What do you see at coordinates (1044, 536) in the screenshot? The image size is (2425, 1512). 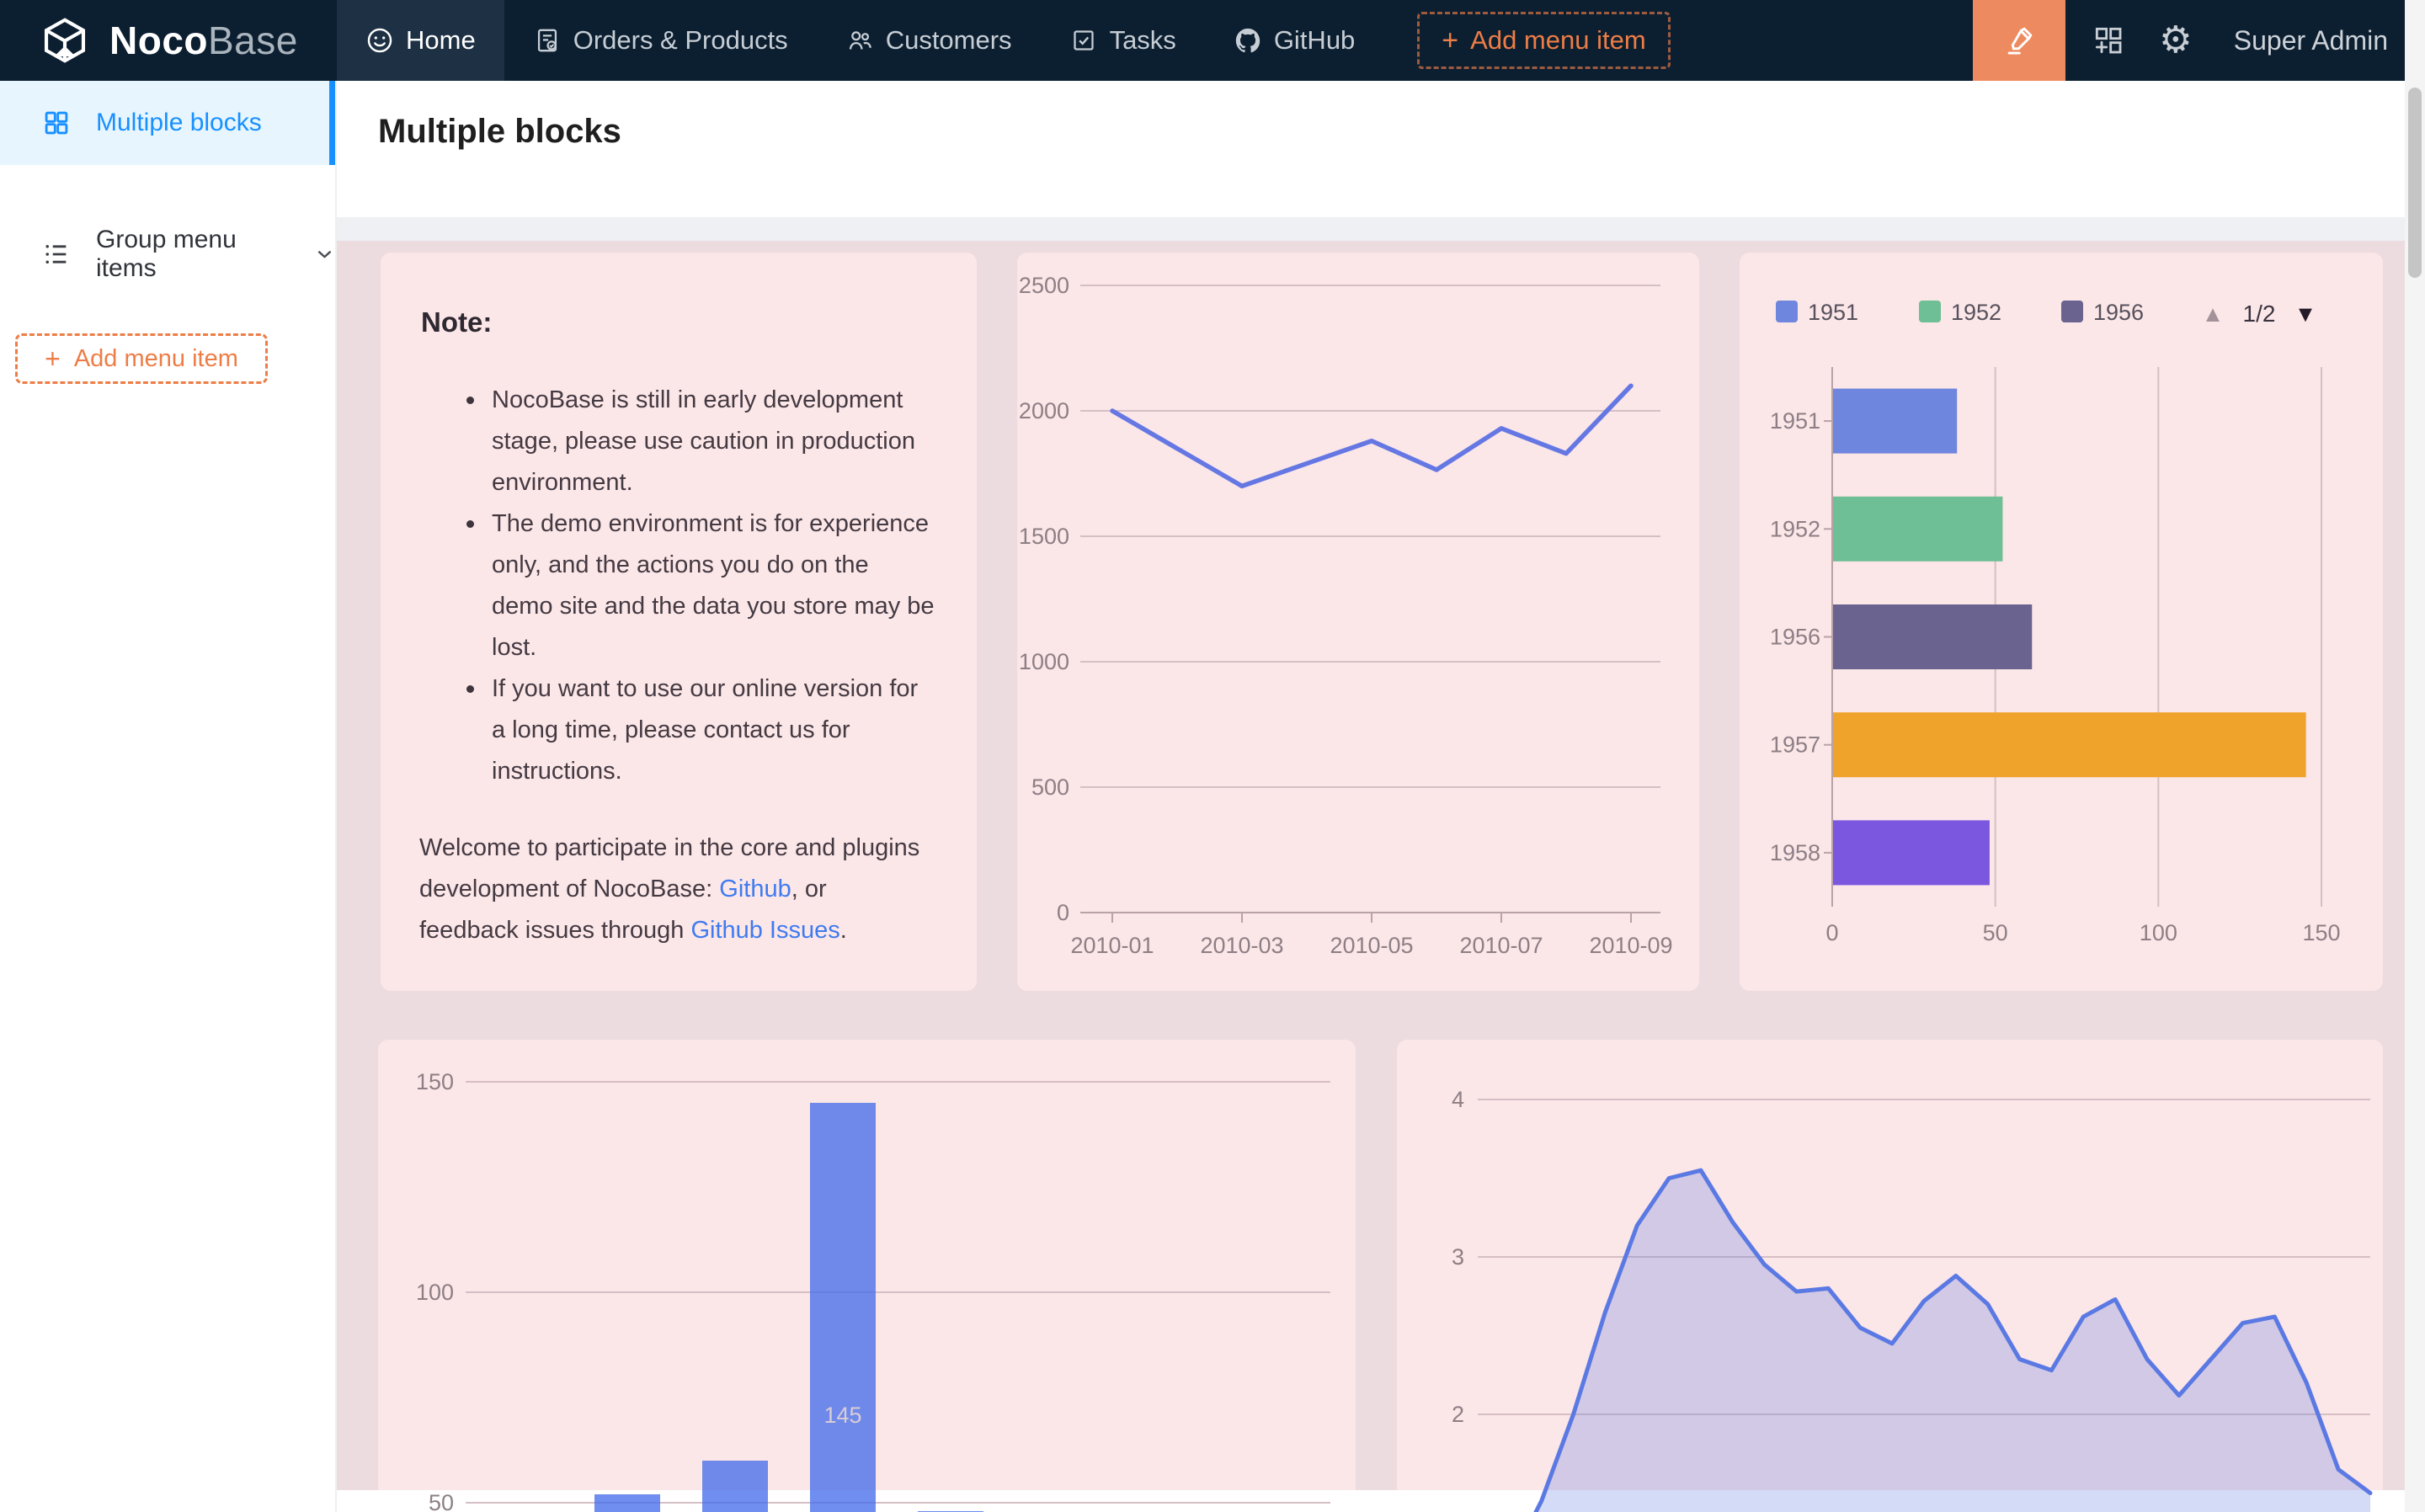 I see `svg-text: 1500` at bounding box center [1044, 536].